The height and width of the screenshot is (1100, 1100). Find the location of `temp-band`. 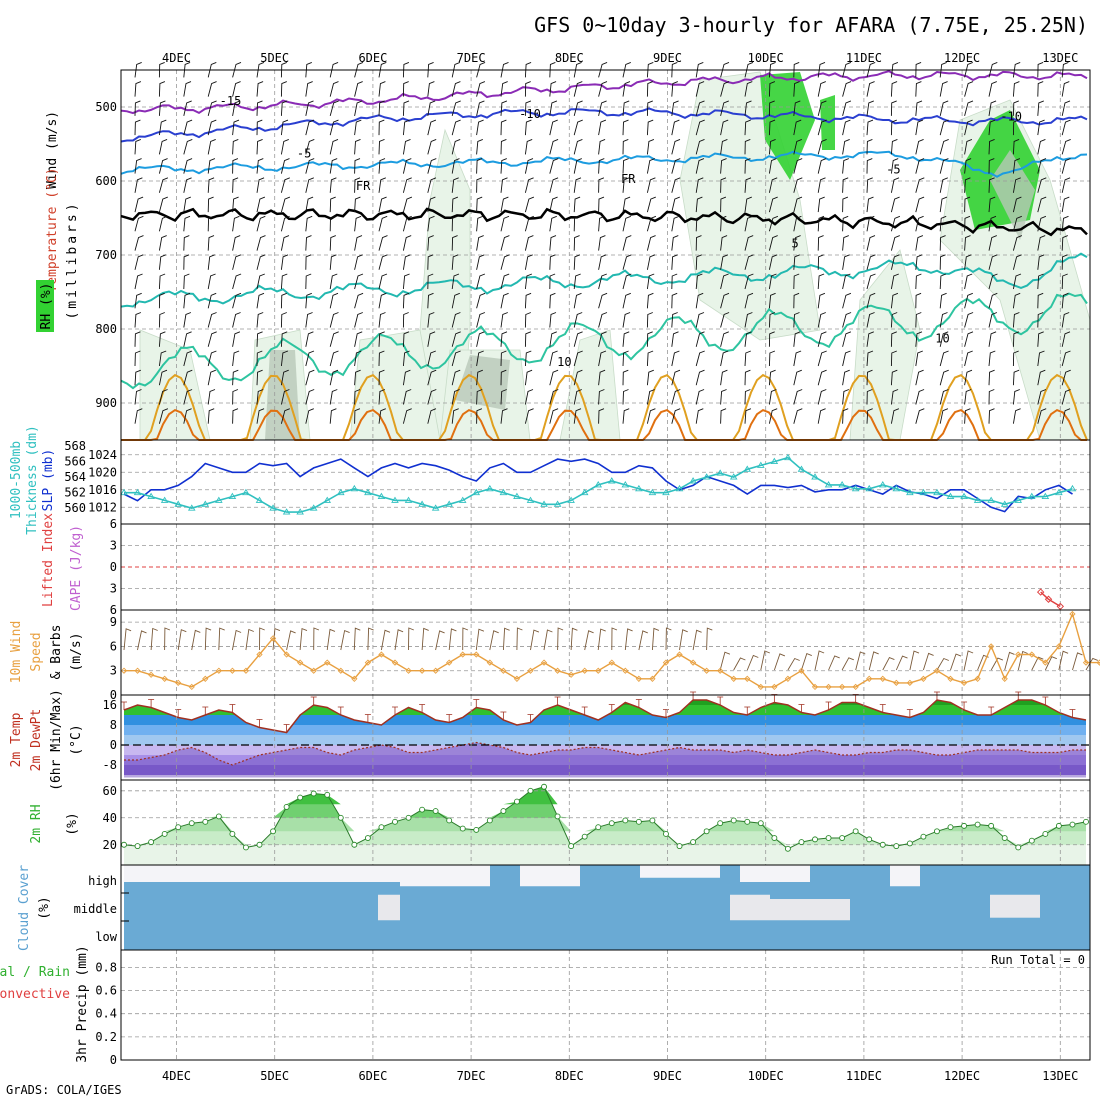

temp-band is located at coordinates (605, 720).